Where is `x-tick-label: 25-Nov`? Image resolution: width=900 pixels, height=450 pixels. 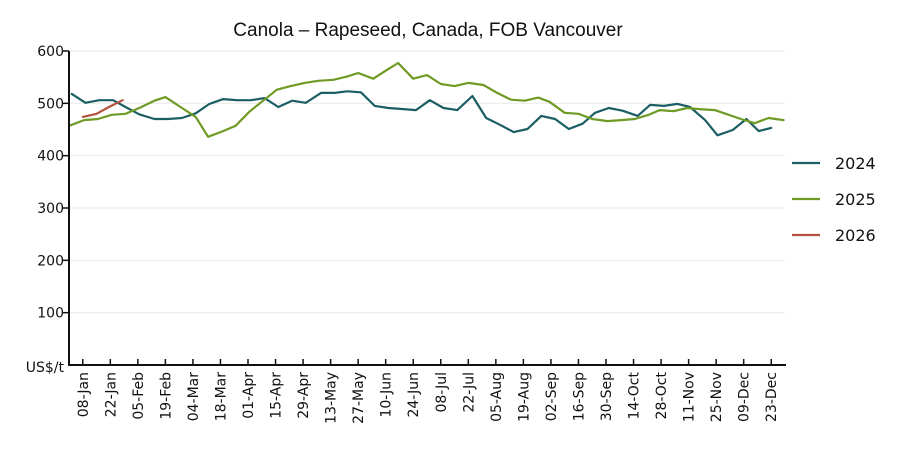
x-tick-label: 25-Nov is located at coordinates (717, 397).